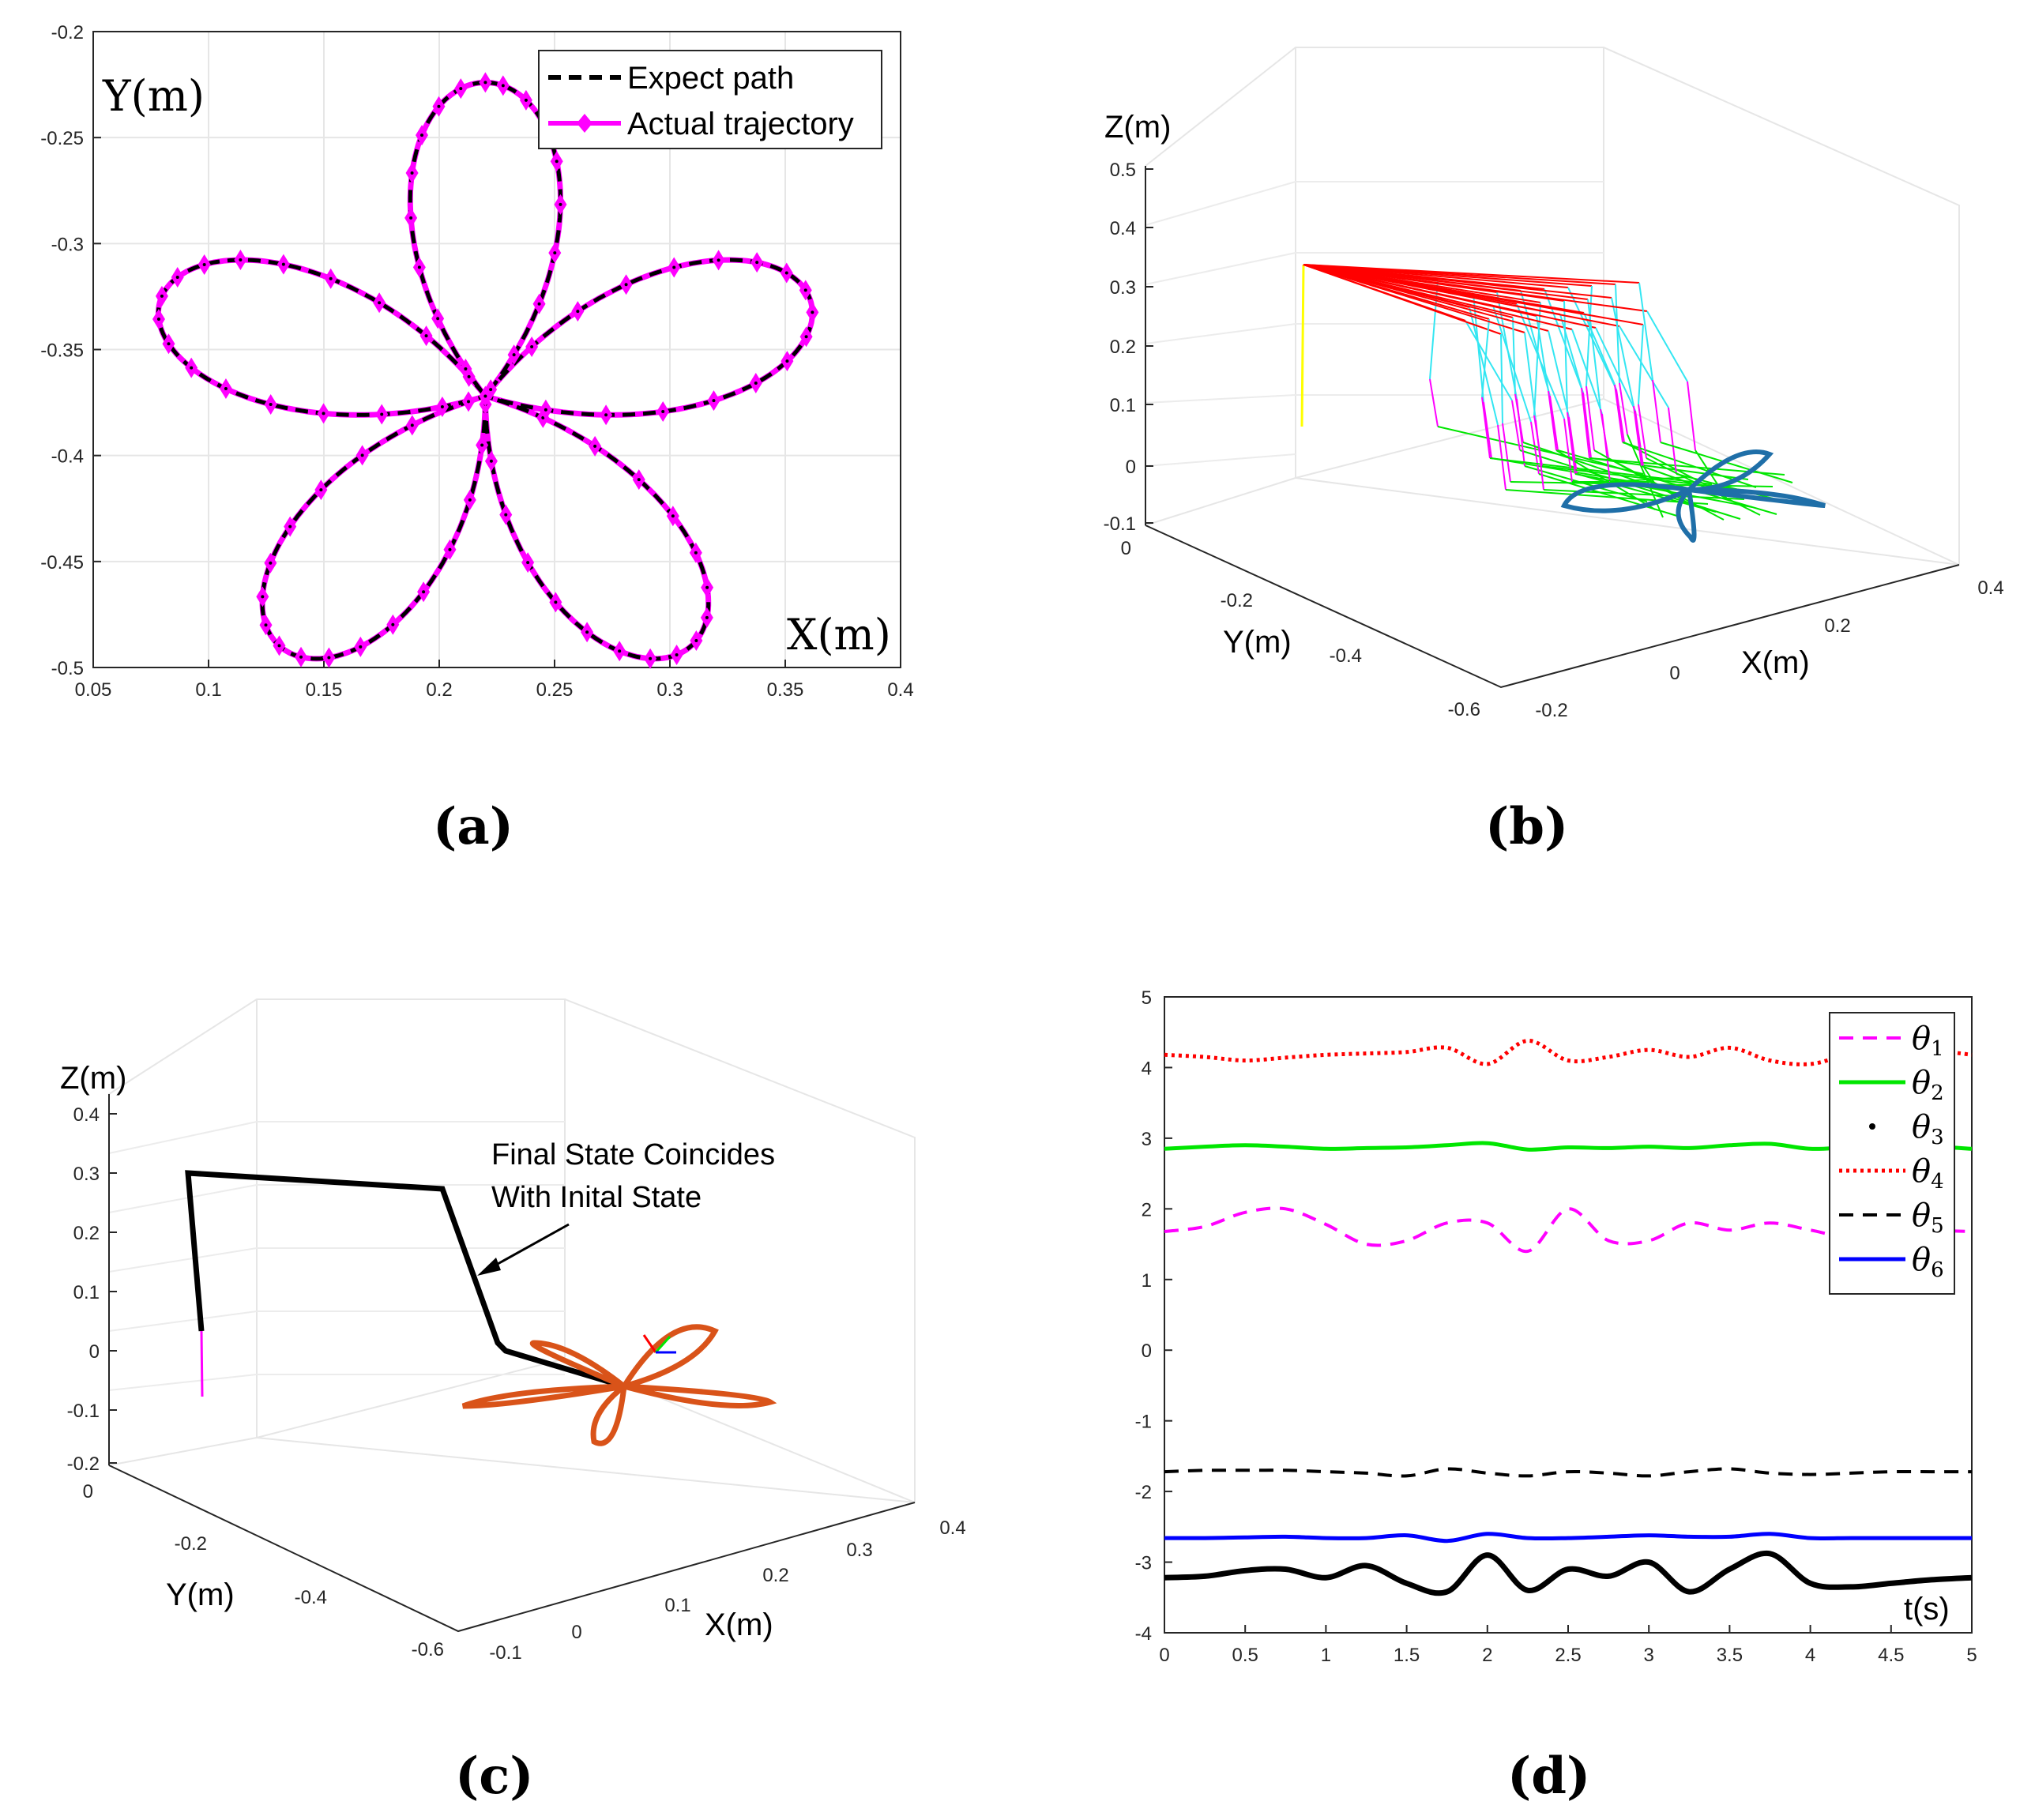 The height and width of the screenshot is (1820, 2035). Describe the element at coordinates (1568, 1472) in the screenshot. I see `series-line-theta5` at that location.